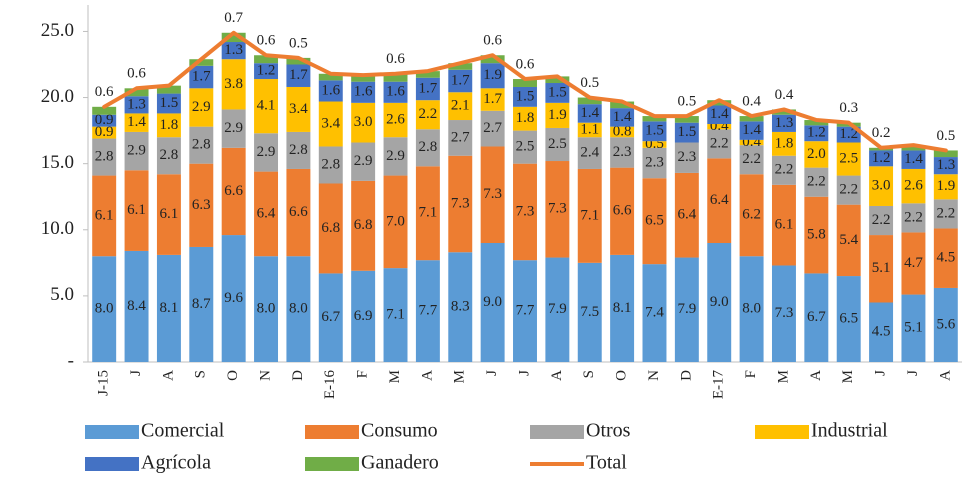 This screenshot has height=478, width=963. I want to click on data-label: 3.8, so click(233, 84).